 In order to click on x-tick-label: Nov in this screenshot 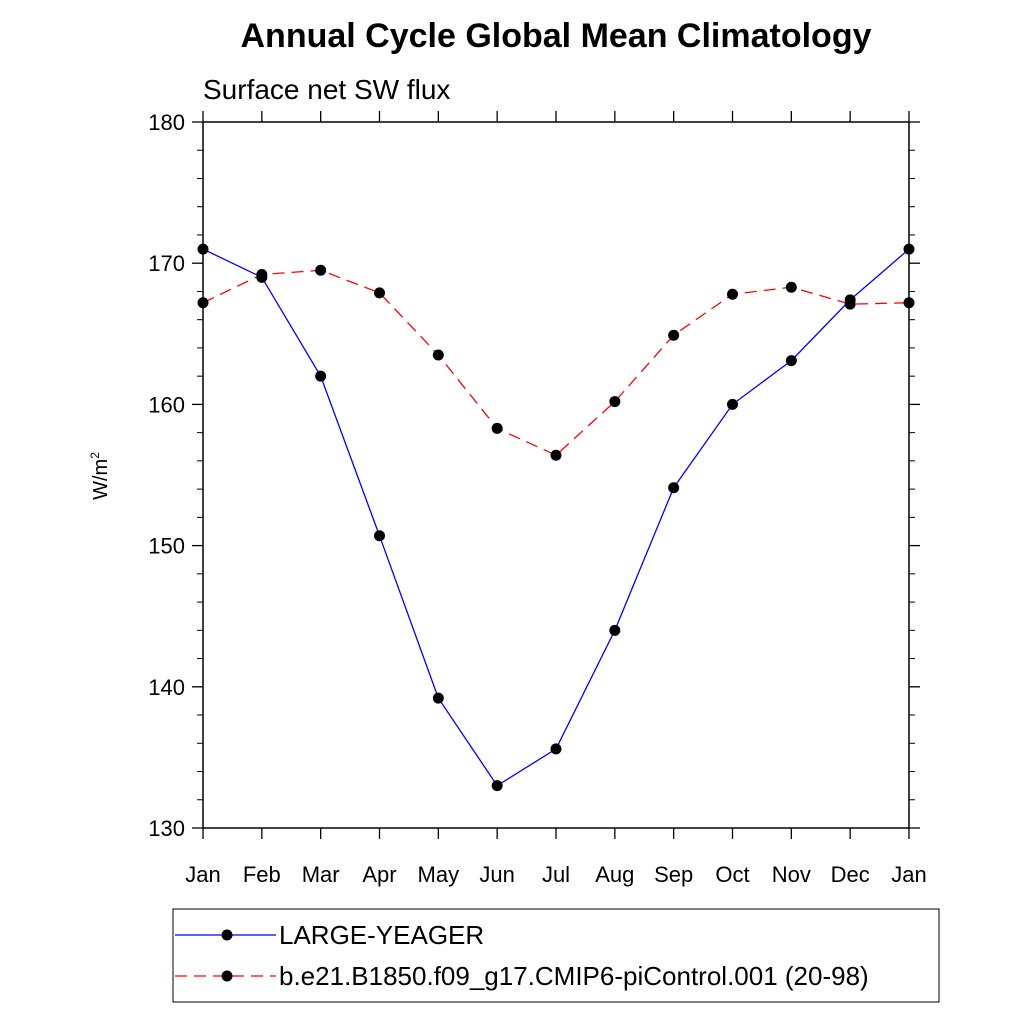, I will do `click(791, 874)`.